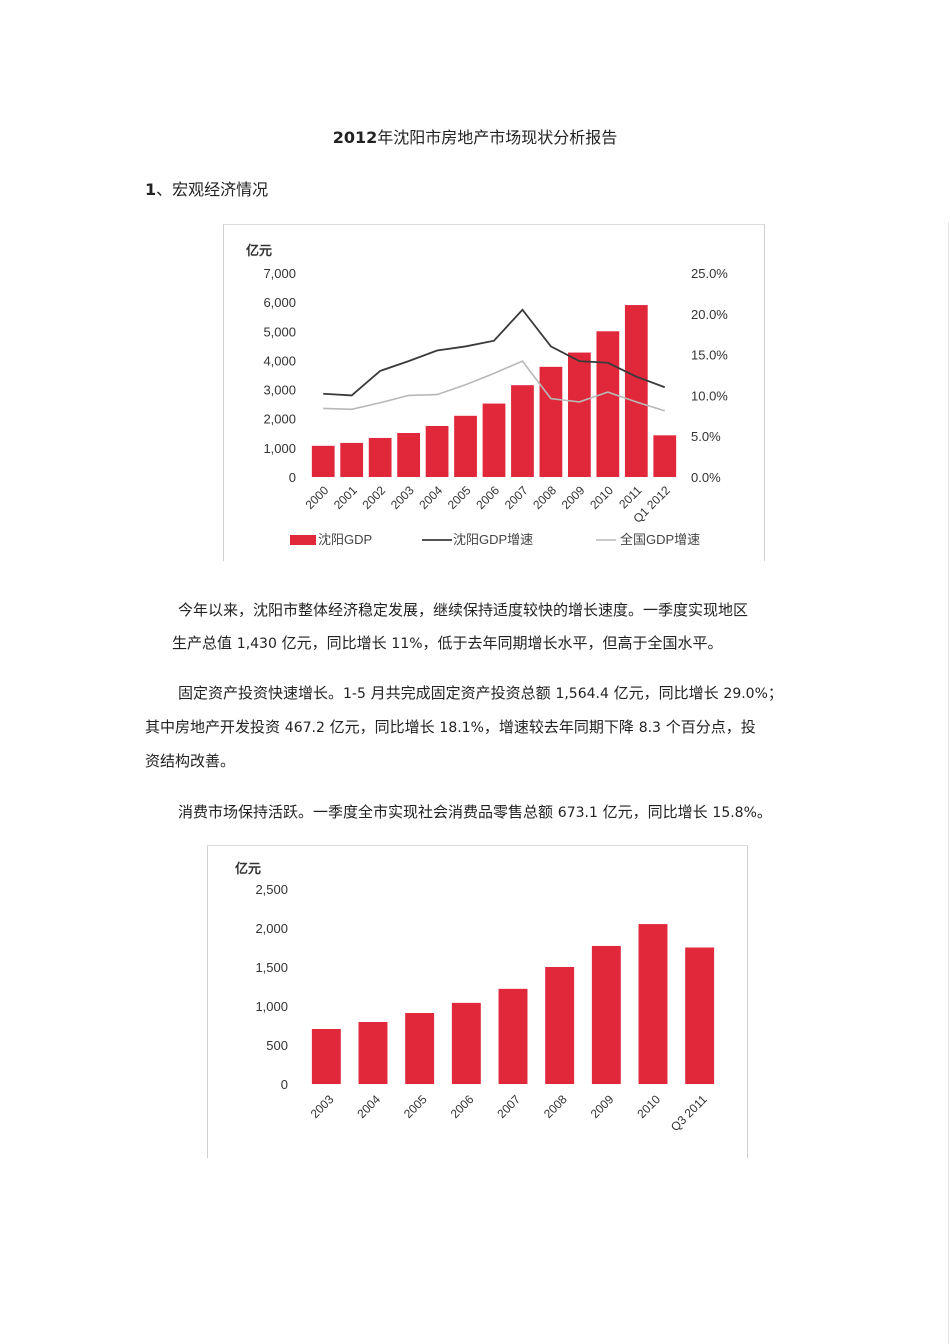  I want to click on document-title: 2012年沈阳市房地产市场现状分析报告, so click(475, 136).